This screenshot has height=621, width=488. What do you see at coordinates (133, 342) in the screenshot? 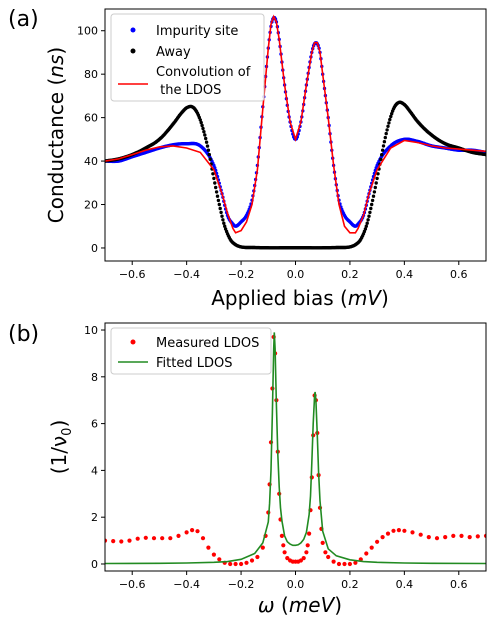
I see `legend-measured-ldos-marker` at bounding box center [133, 342].